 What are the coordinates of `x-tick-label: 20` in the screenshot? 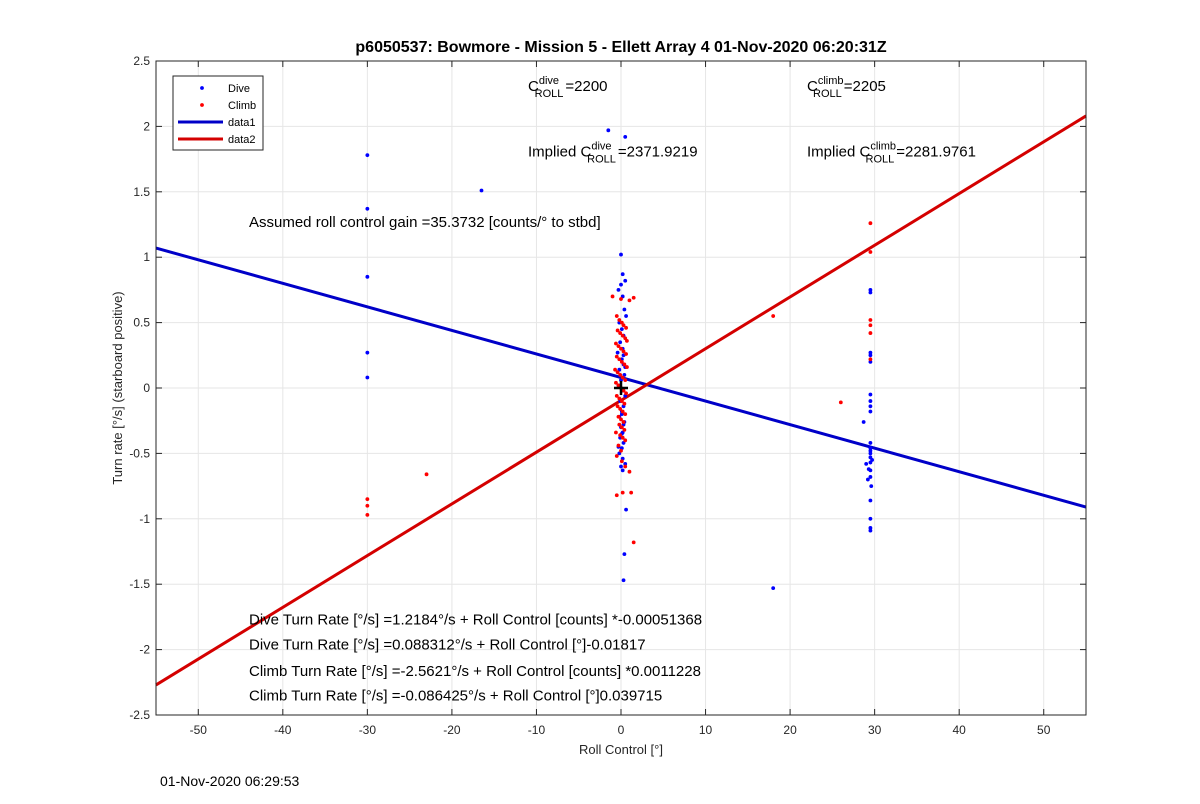 It's located at (790, 730).